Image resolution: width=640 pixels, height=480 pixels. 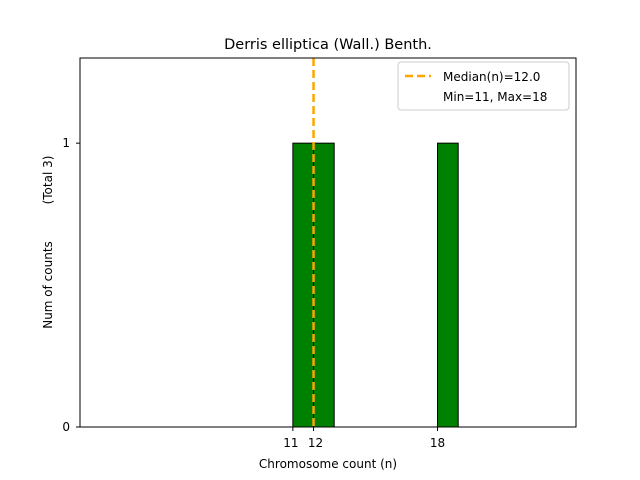 I want to click on legend-frame, so click(x=483, y=86).